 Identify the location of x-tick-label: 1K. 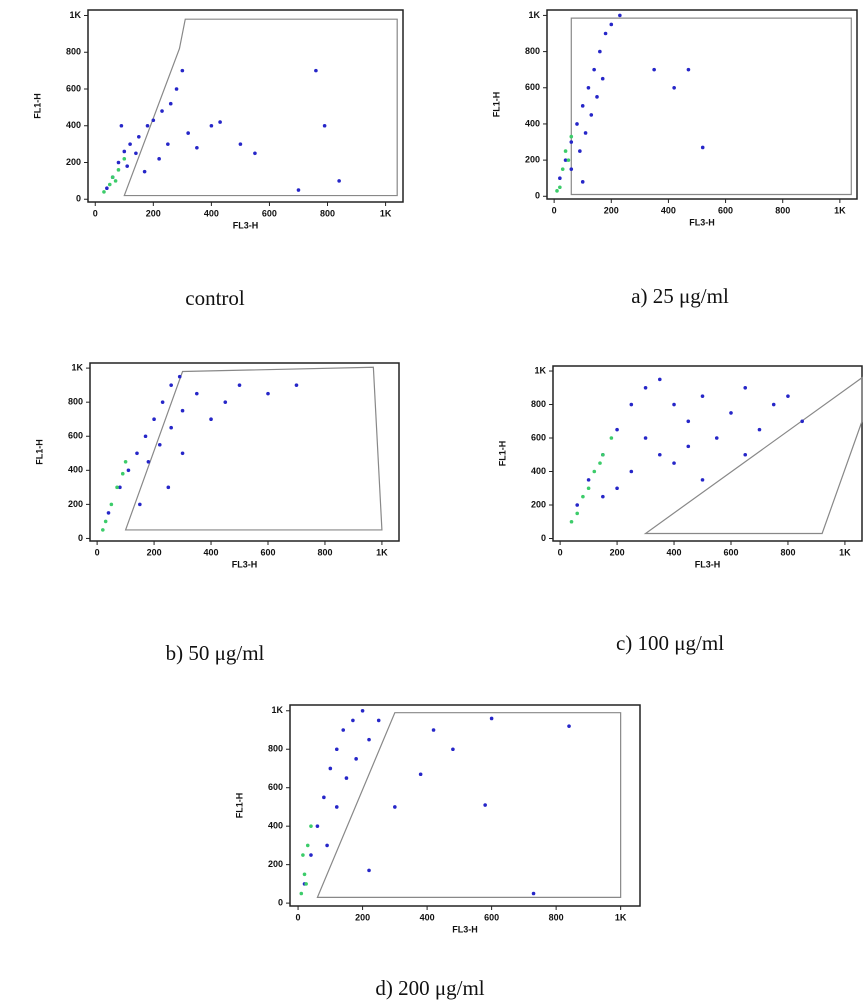
(382, 552).